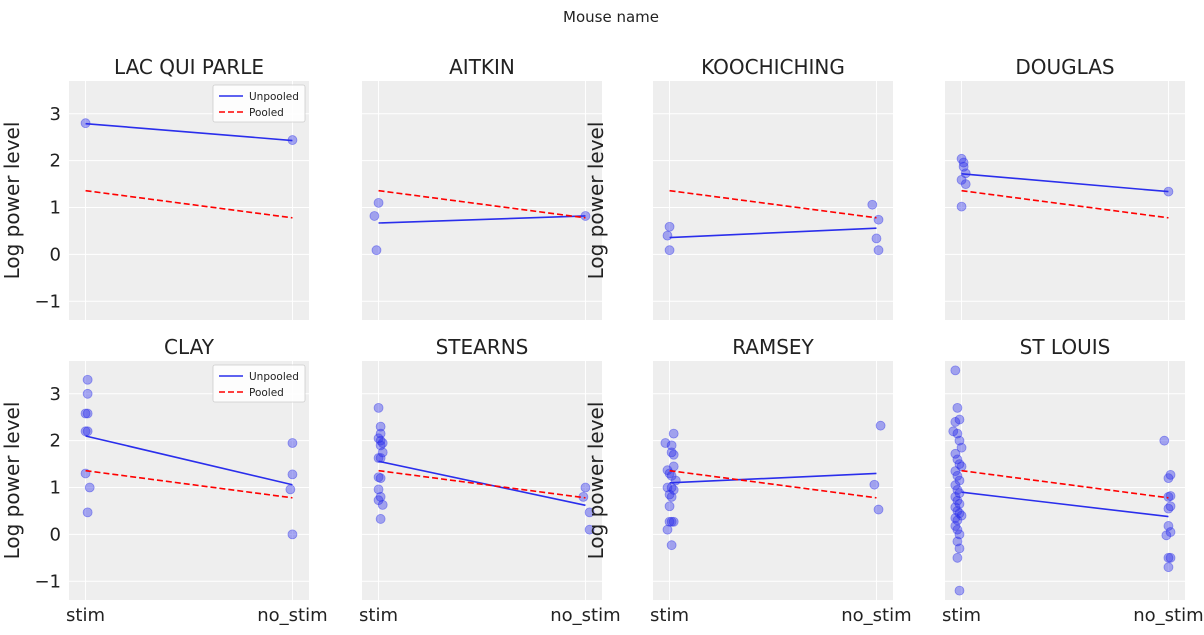 Image resolution: width=1204 pixels, height=635 pixels. I want to click on panel-title: LAC QUI PARLE, so click(189, 67).